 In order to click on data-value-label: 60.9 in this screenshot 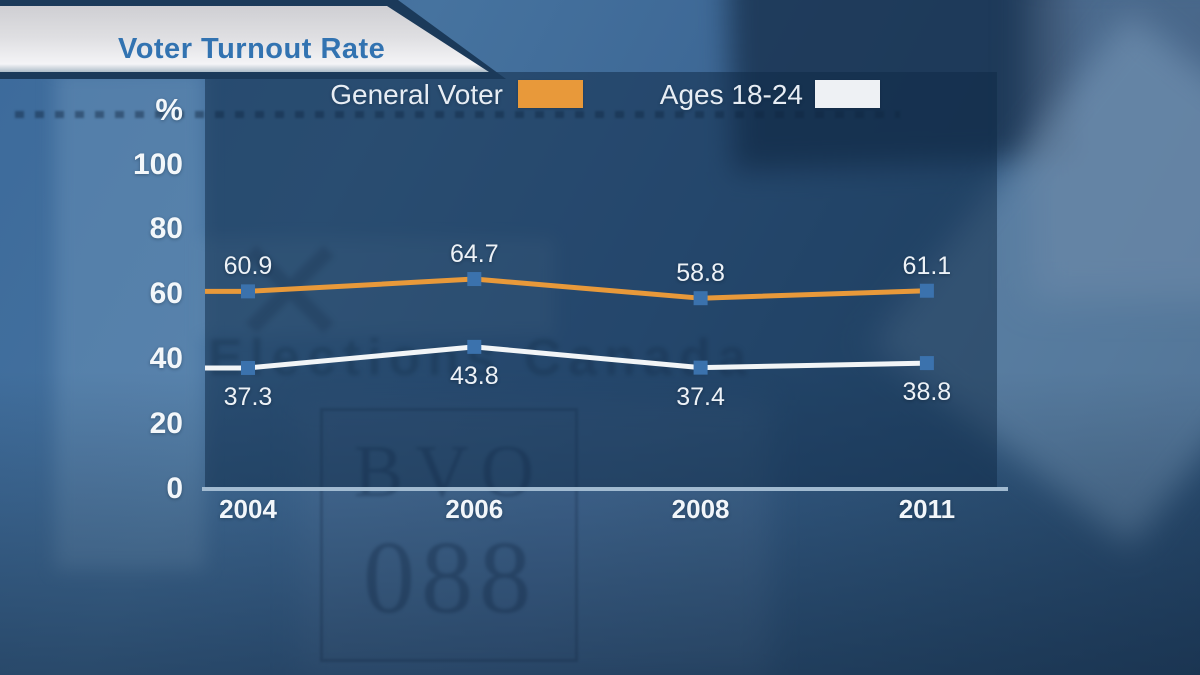, I will do `click(248, 266)`.